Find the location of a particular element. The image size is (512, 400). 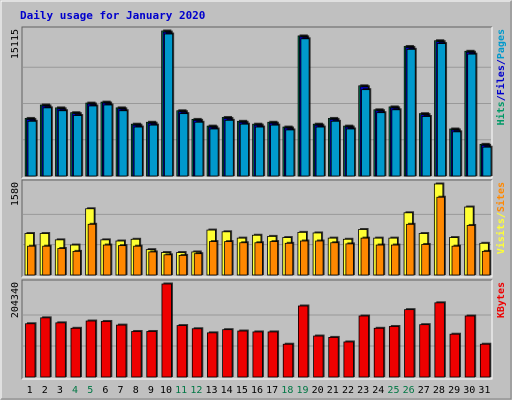

x-tick-day-3: 3 is located at coordinates (60, 390).